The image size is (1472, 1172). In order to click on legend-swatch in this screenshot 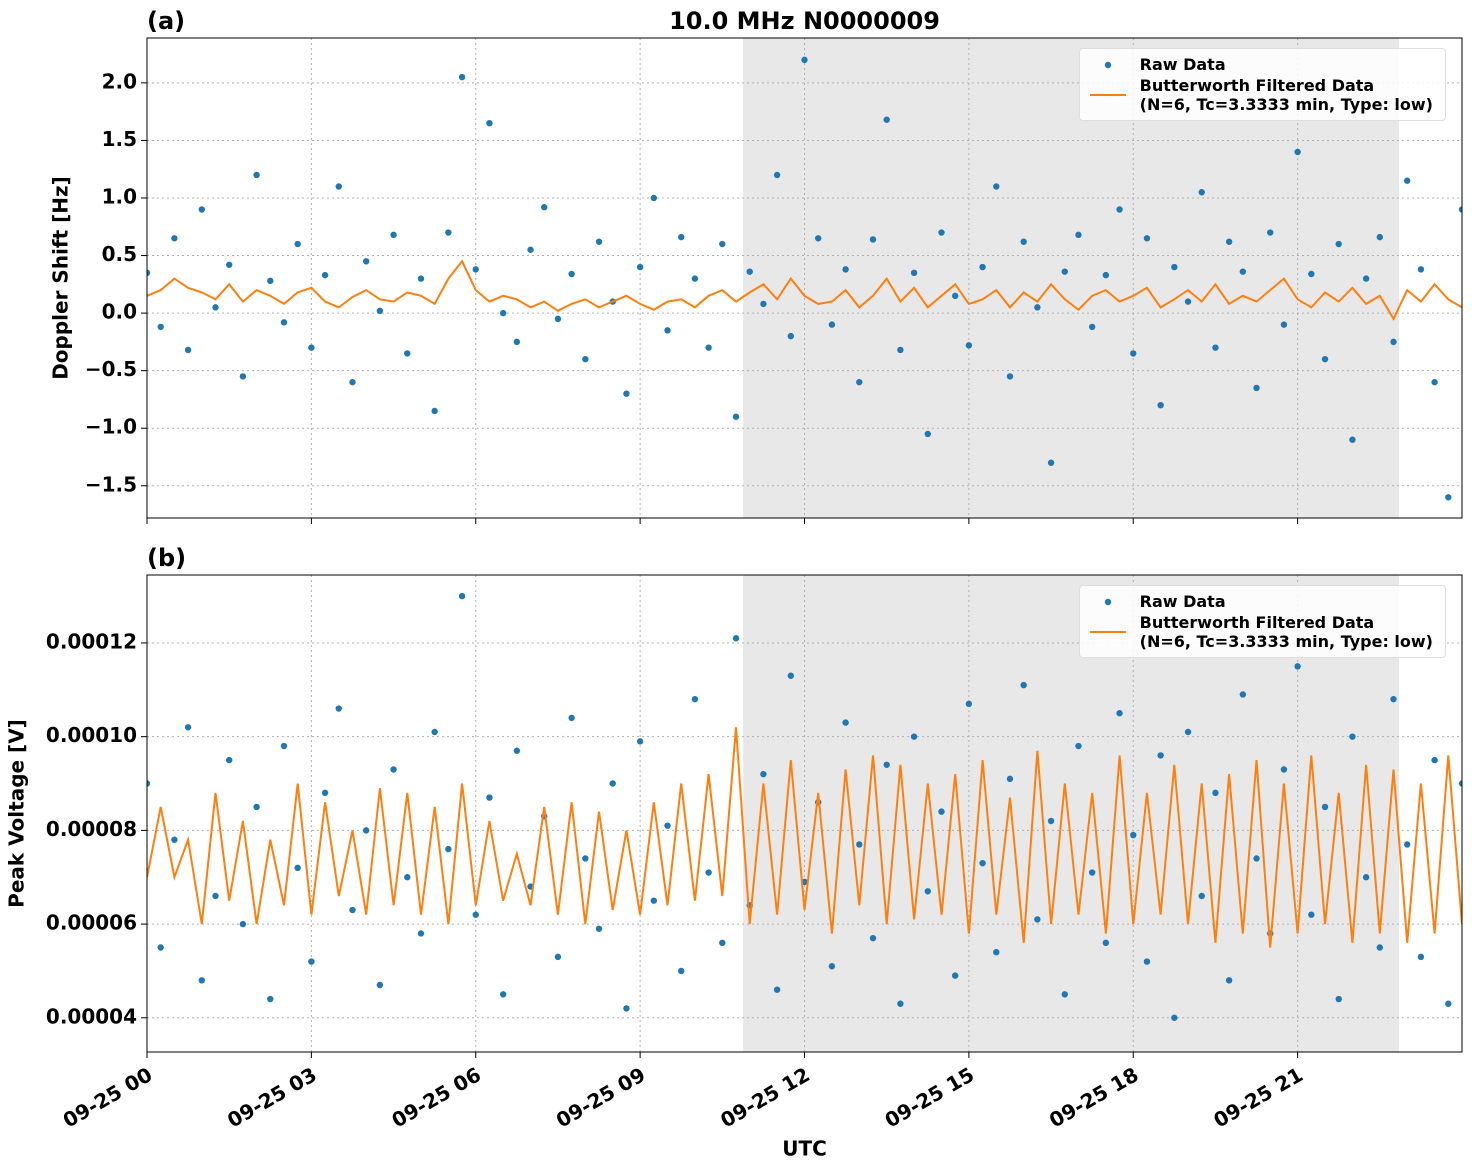, I will do `click(1107, 64)`.